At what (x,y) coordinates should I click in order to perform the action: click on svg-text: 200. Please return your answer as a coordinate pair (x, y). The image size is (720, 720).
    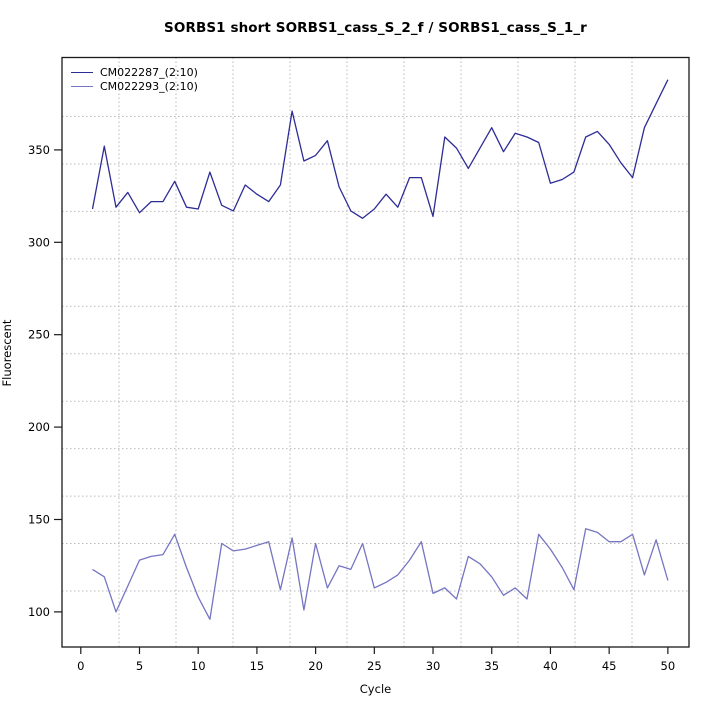
    Looking at the image, I should click on (39, 427).